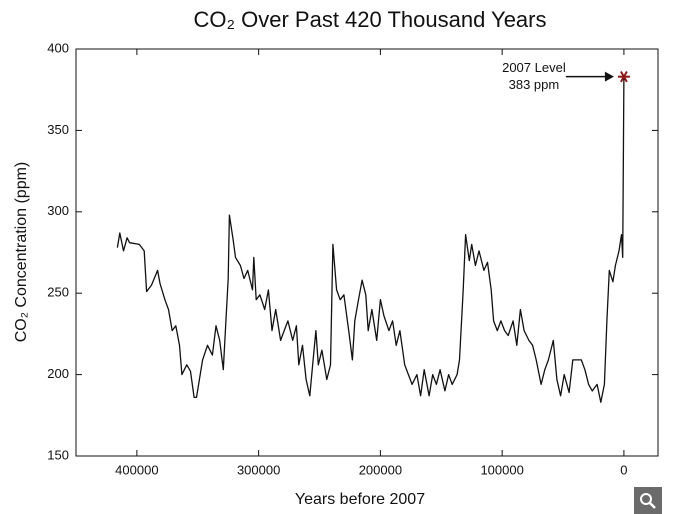 The width and height of the screenshot is (682, 514). What do you see at coordinates (609, 76) in the screenshot?
I see `annotation-arrowhead` at bounding box center [609, 76].